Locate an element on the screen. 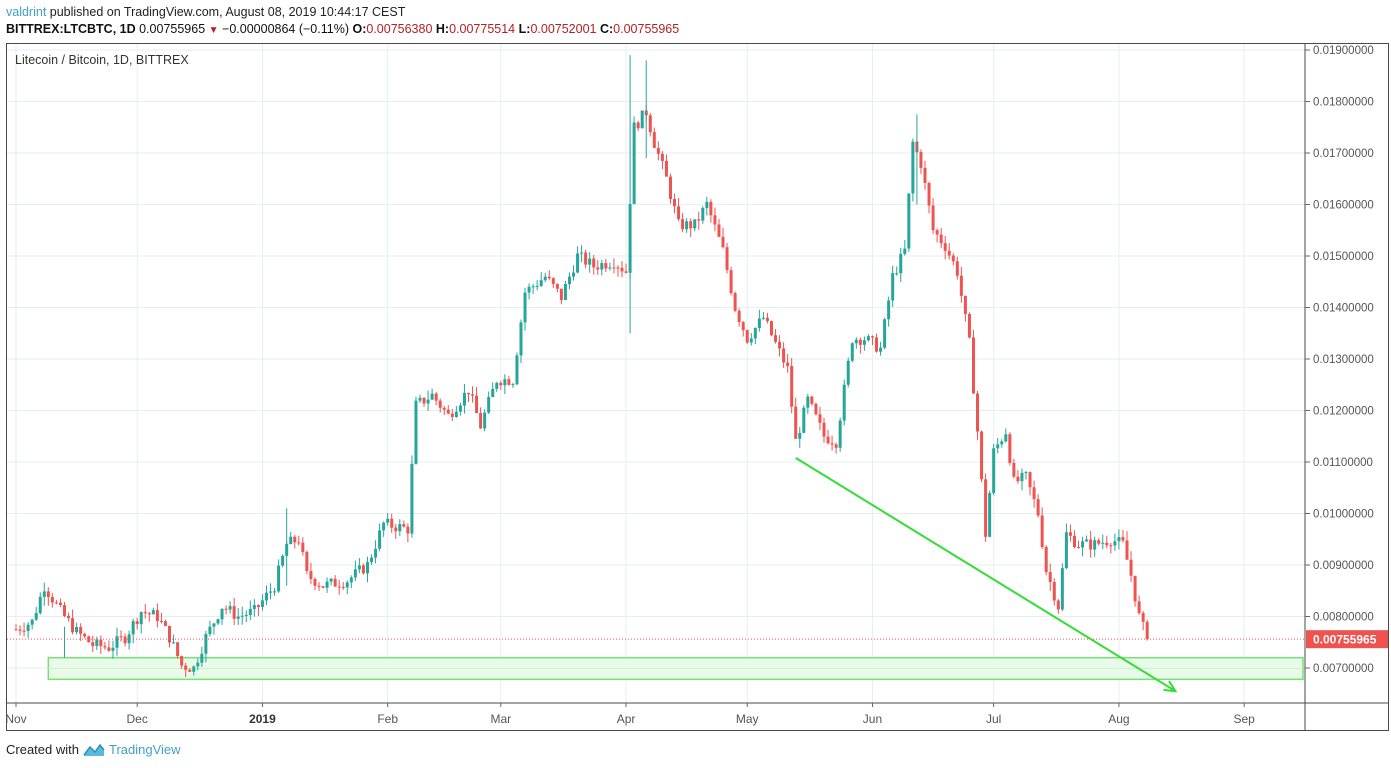 This screenshot has height=768, width=1391. low-label: L: is located at coordinates (524, 29).